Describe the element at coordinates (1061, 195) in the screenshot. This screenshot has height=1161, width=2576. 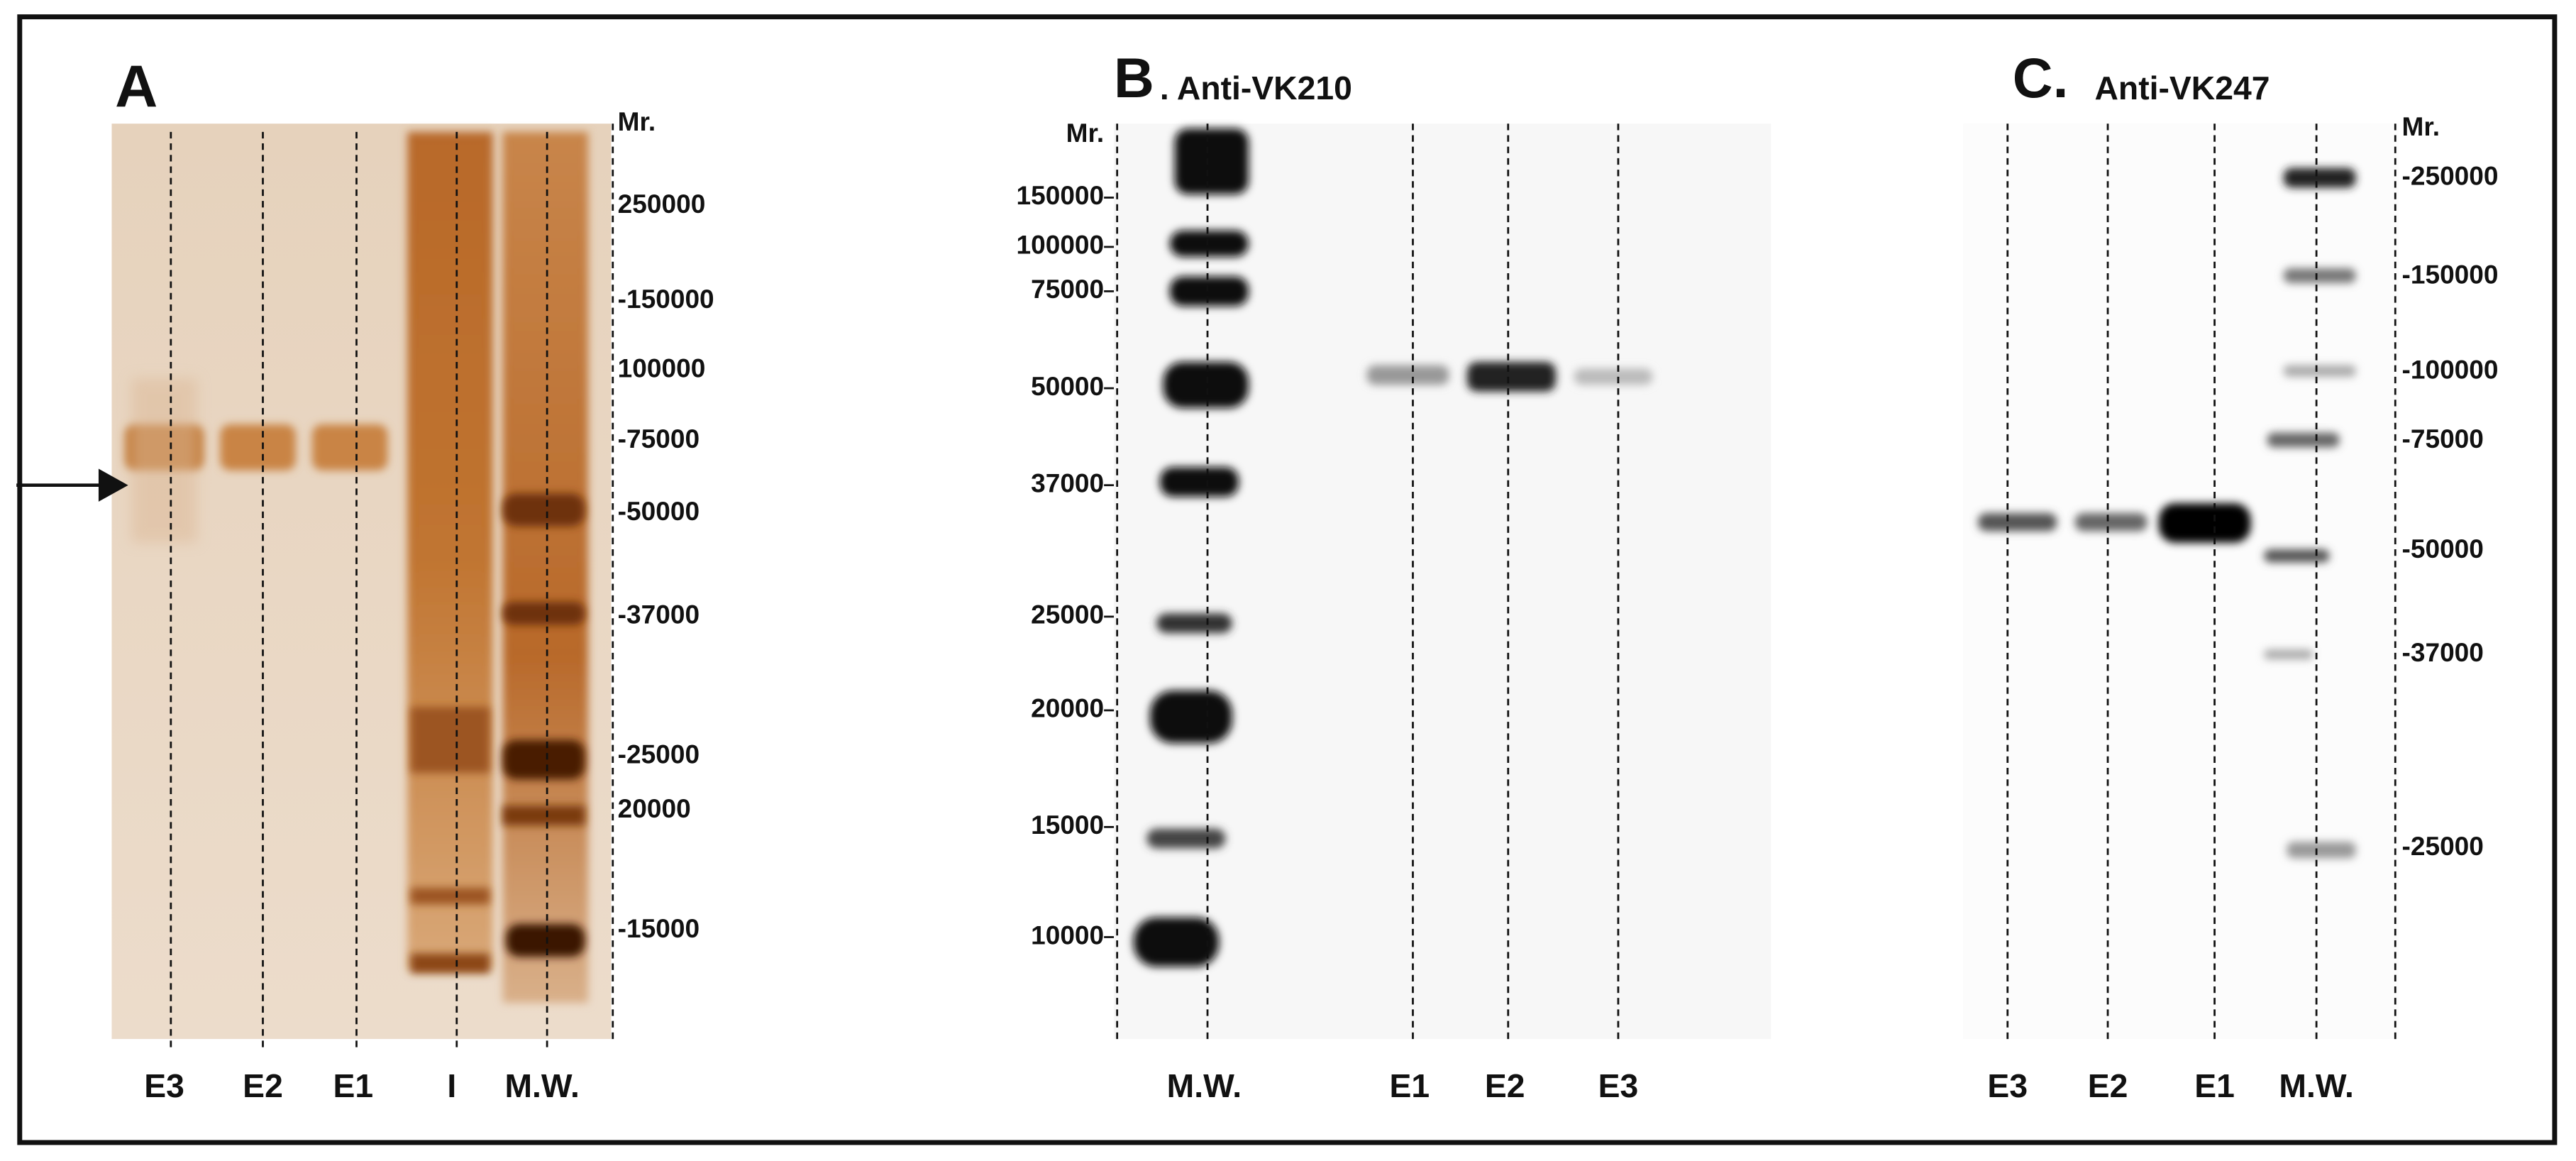
I see `mr-label: 150000` at that location.